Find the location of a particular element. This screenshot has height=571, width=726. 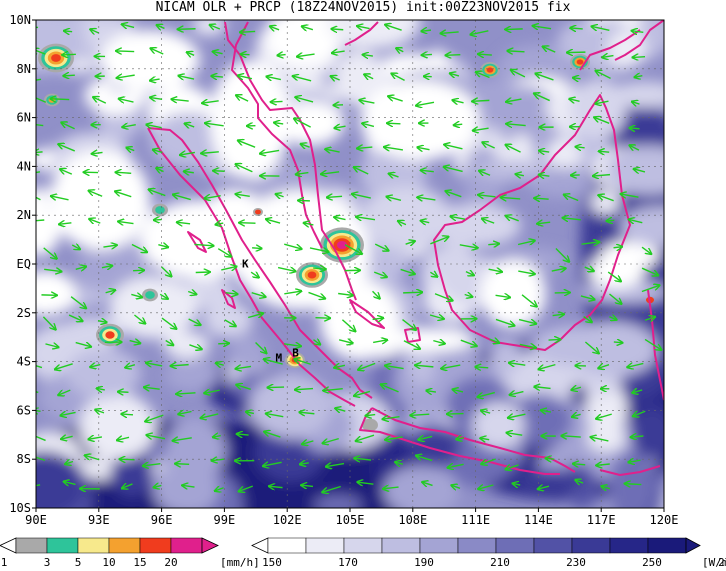

olr-colorbar-unit: [W/m^2] is located at coordinates (714, 562).